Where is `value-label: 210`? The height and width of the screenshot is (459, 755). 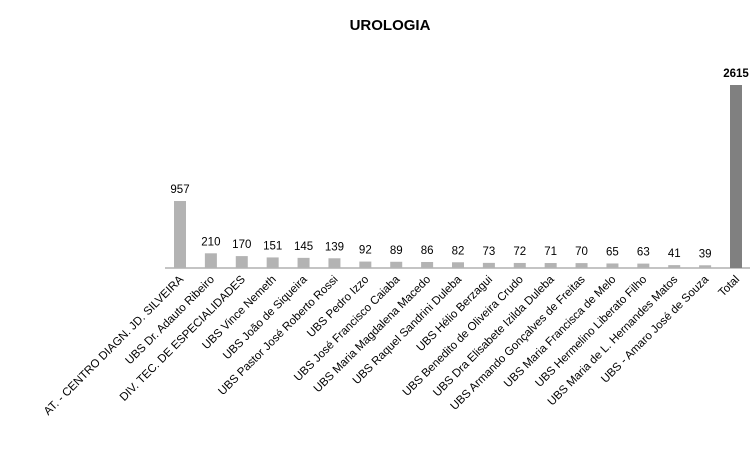 value-label: 210 is located at coordinates (210, 242).